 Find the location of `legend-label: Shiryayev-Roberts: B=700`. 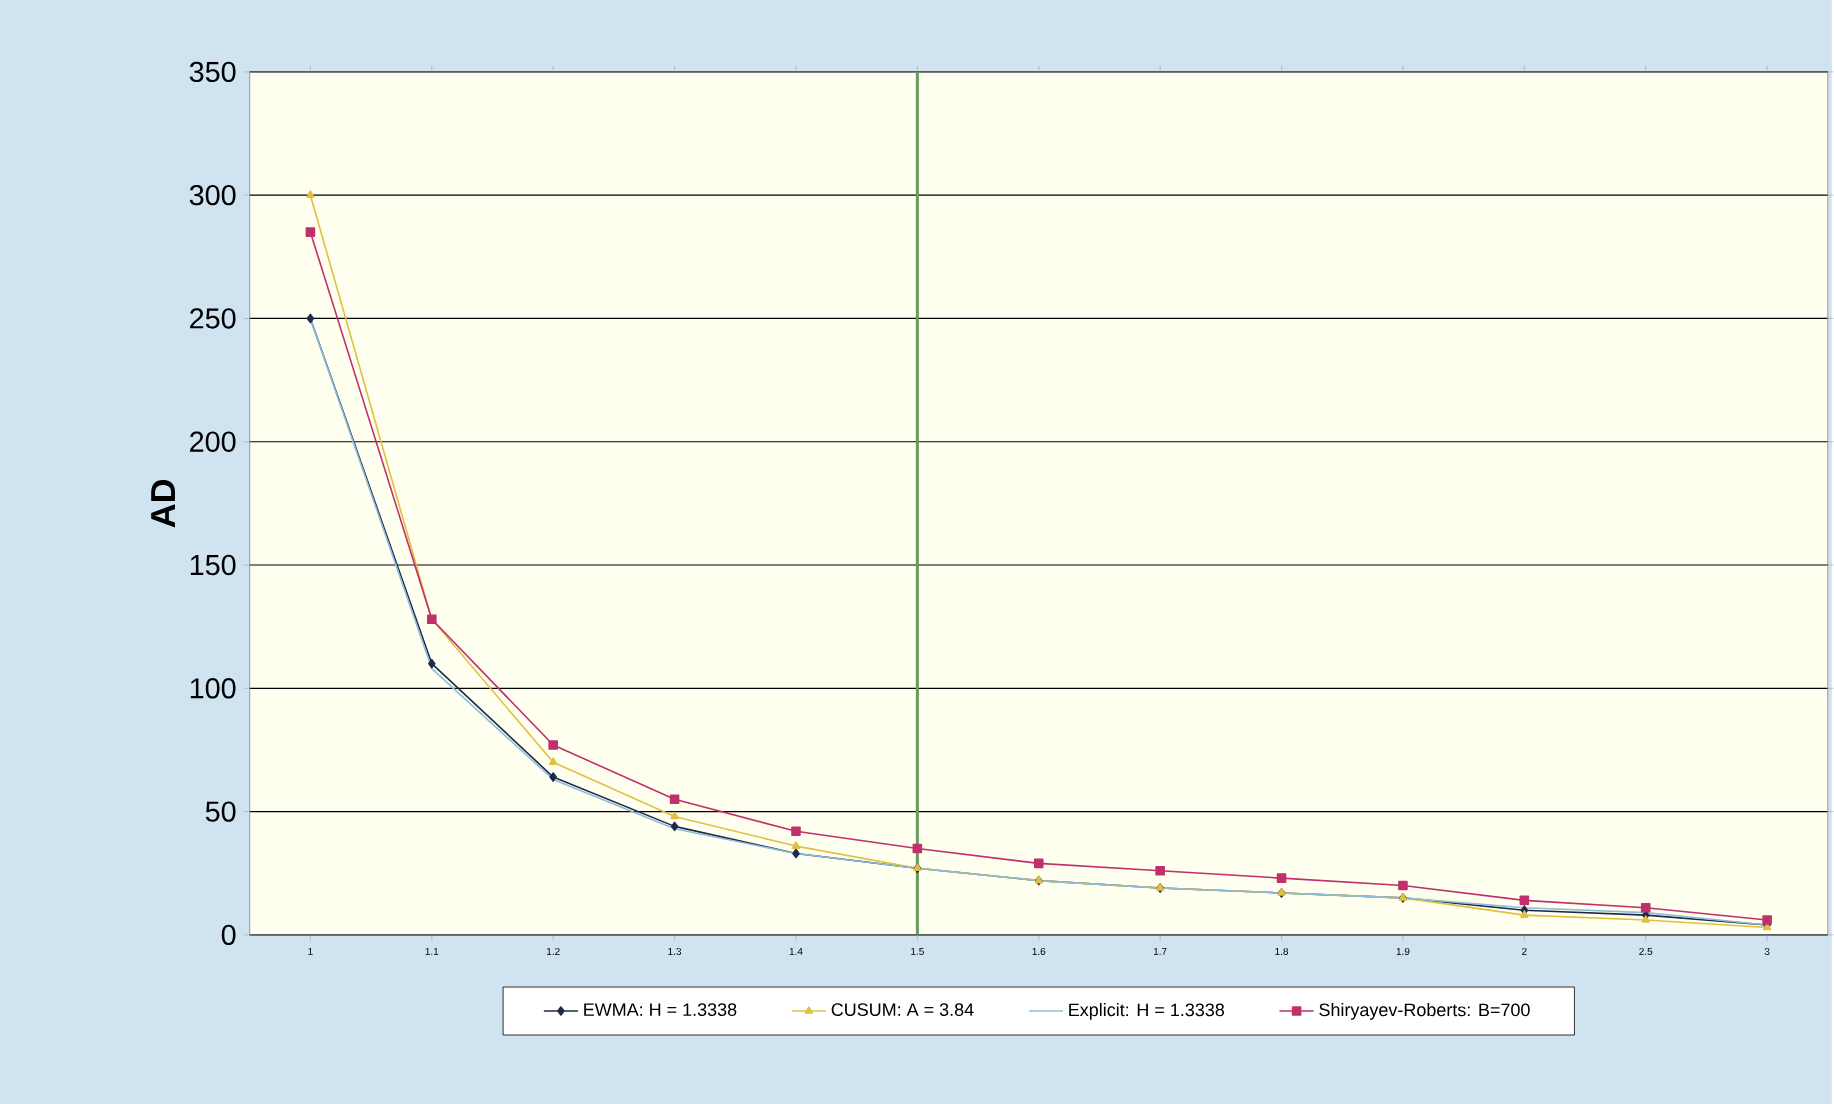

legend-label: Shiryayev-Roberts: B=700 is located at coordinates (1424, 1011).